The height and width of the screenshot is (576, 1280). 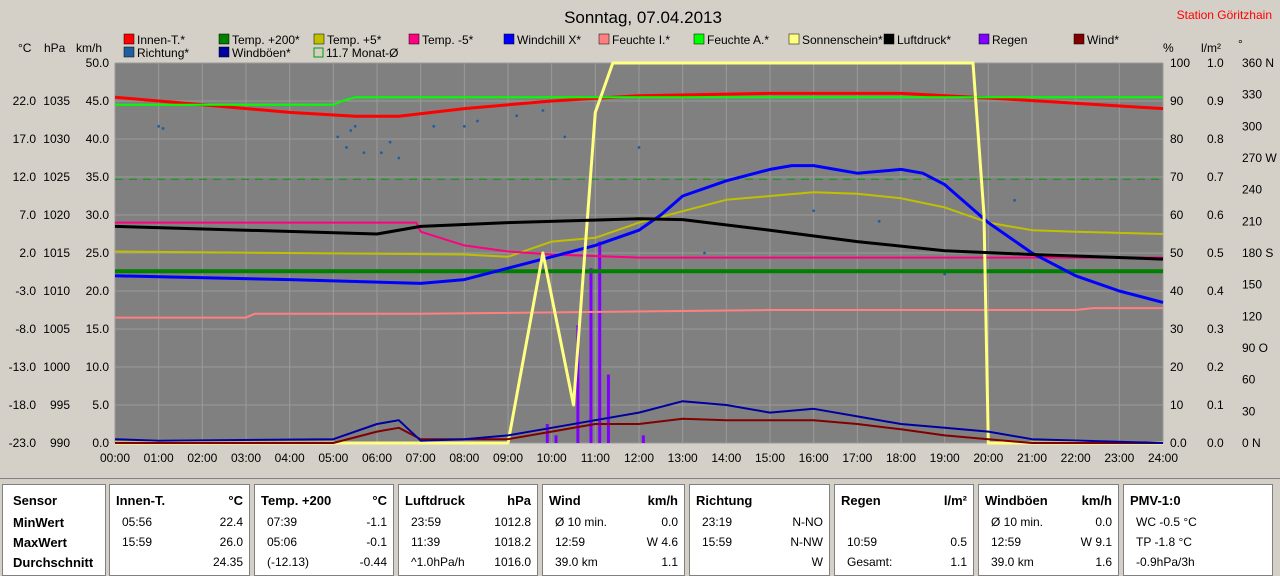 What do you see at coordinates (246, 458) in the screenshot?
I see `x-tick-label: 03:00` at bounding box center [246, 458].